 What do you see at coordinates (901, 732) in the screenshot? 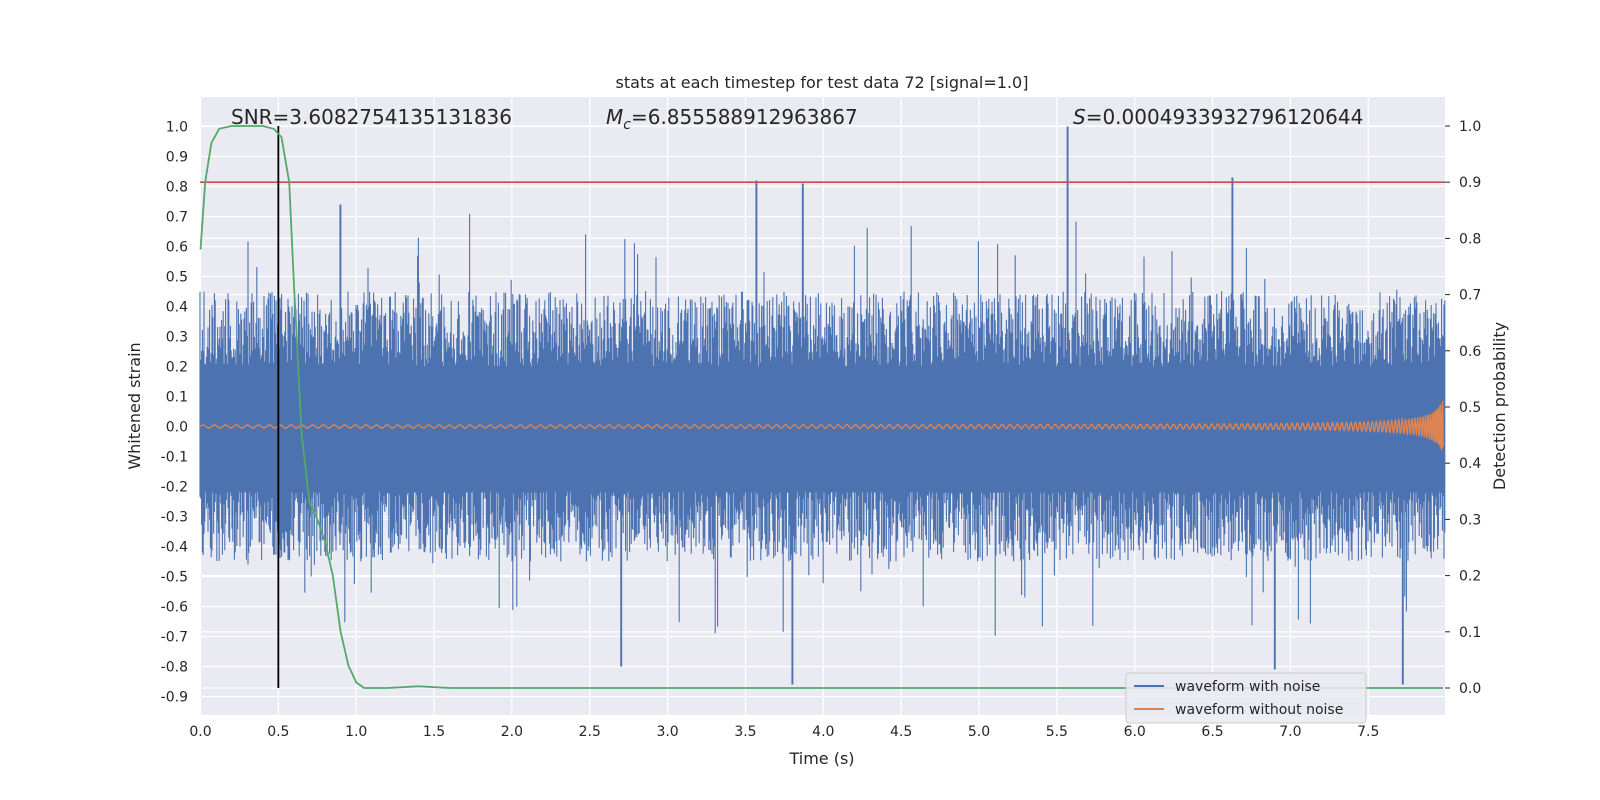
I see `x-tick-label: 4.5` at bounding box center [901, 732].